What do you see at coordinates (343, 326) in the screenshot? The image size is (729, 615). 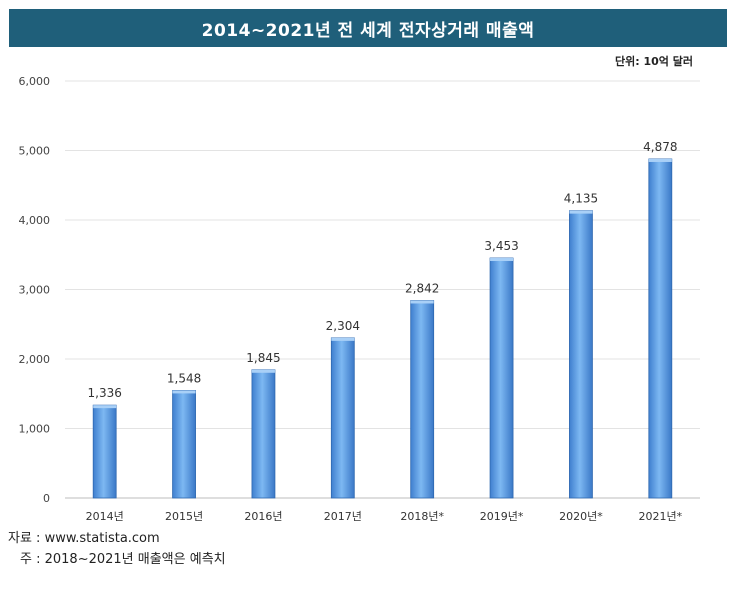 I see `value-label: 2,304` at bounding box center [343, 326].